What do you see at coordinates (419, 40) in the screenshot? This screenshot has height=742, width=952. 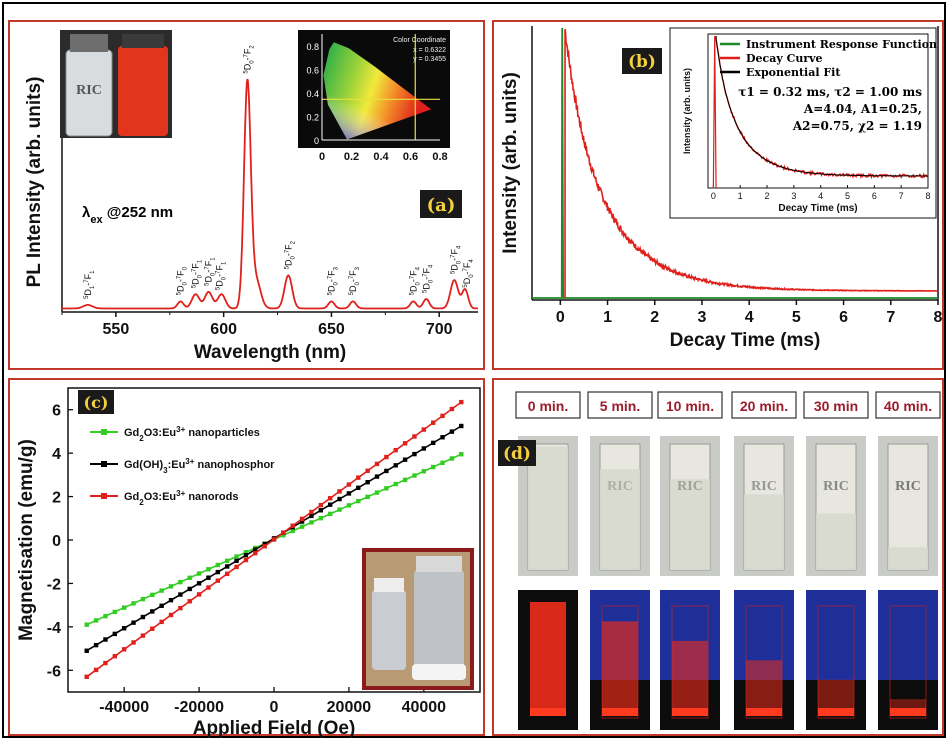 I see `cie-title: Color Coordinate` at bounding box center [419, 40].